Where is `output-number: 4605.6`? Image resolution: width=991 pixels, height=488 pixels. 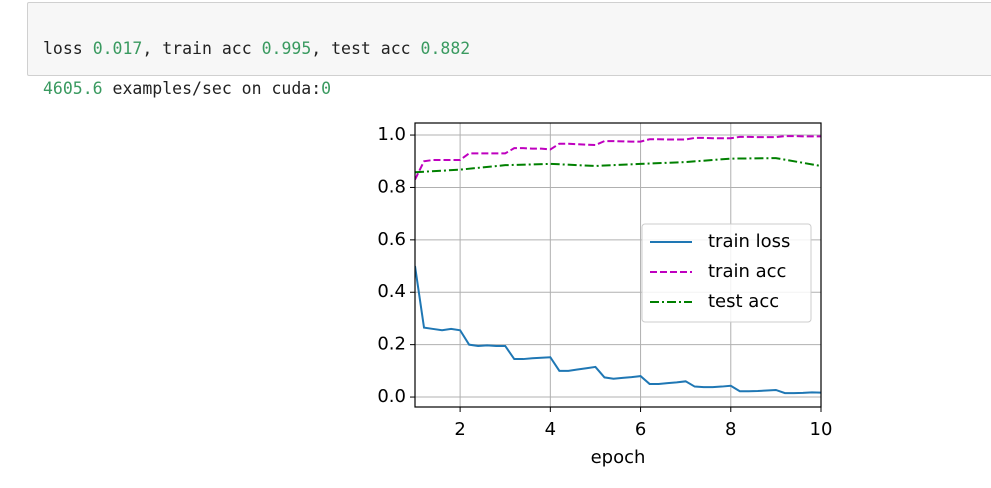 output-number: 4605.6 is located at coordinates (73, 88).